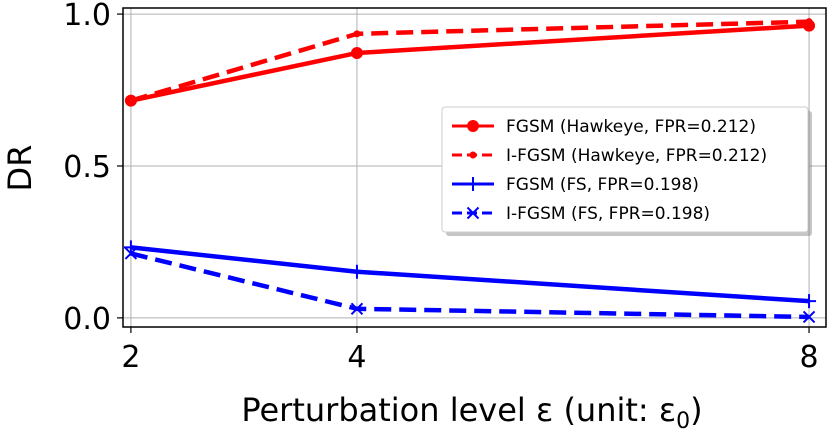 The image size is (830, 430). I want to click on legend-label: FGSM (Hawkeye, FPR=0.212), so click(631, 127).